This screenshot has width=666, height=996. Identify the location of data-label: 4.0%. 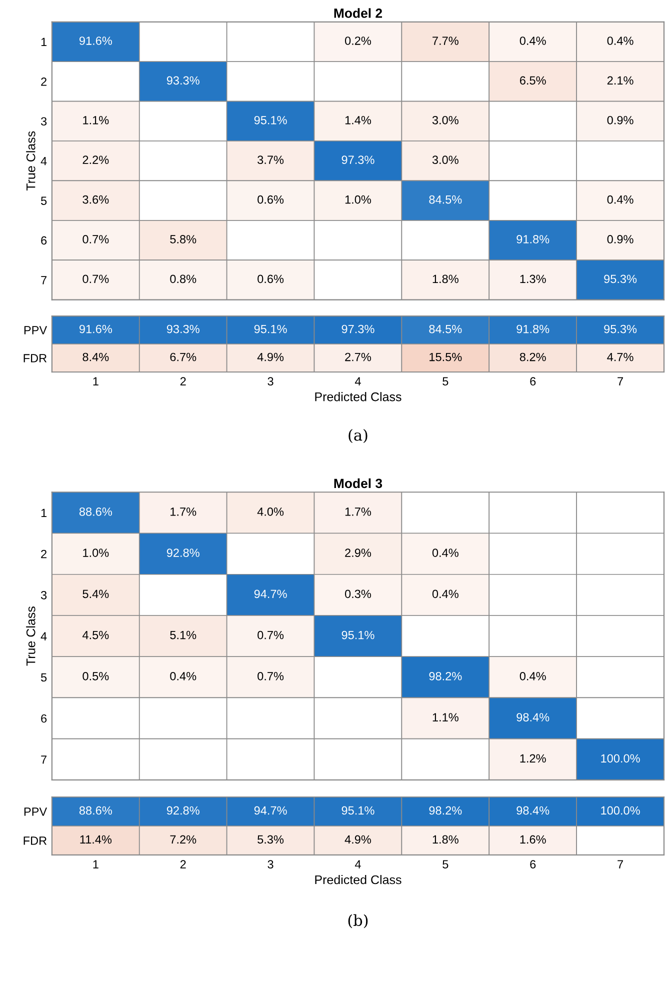
(270, 511).